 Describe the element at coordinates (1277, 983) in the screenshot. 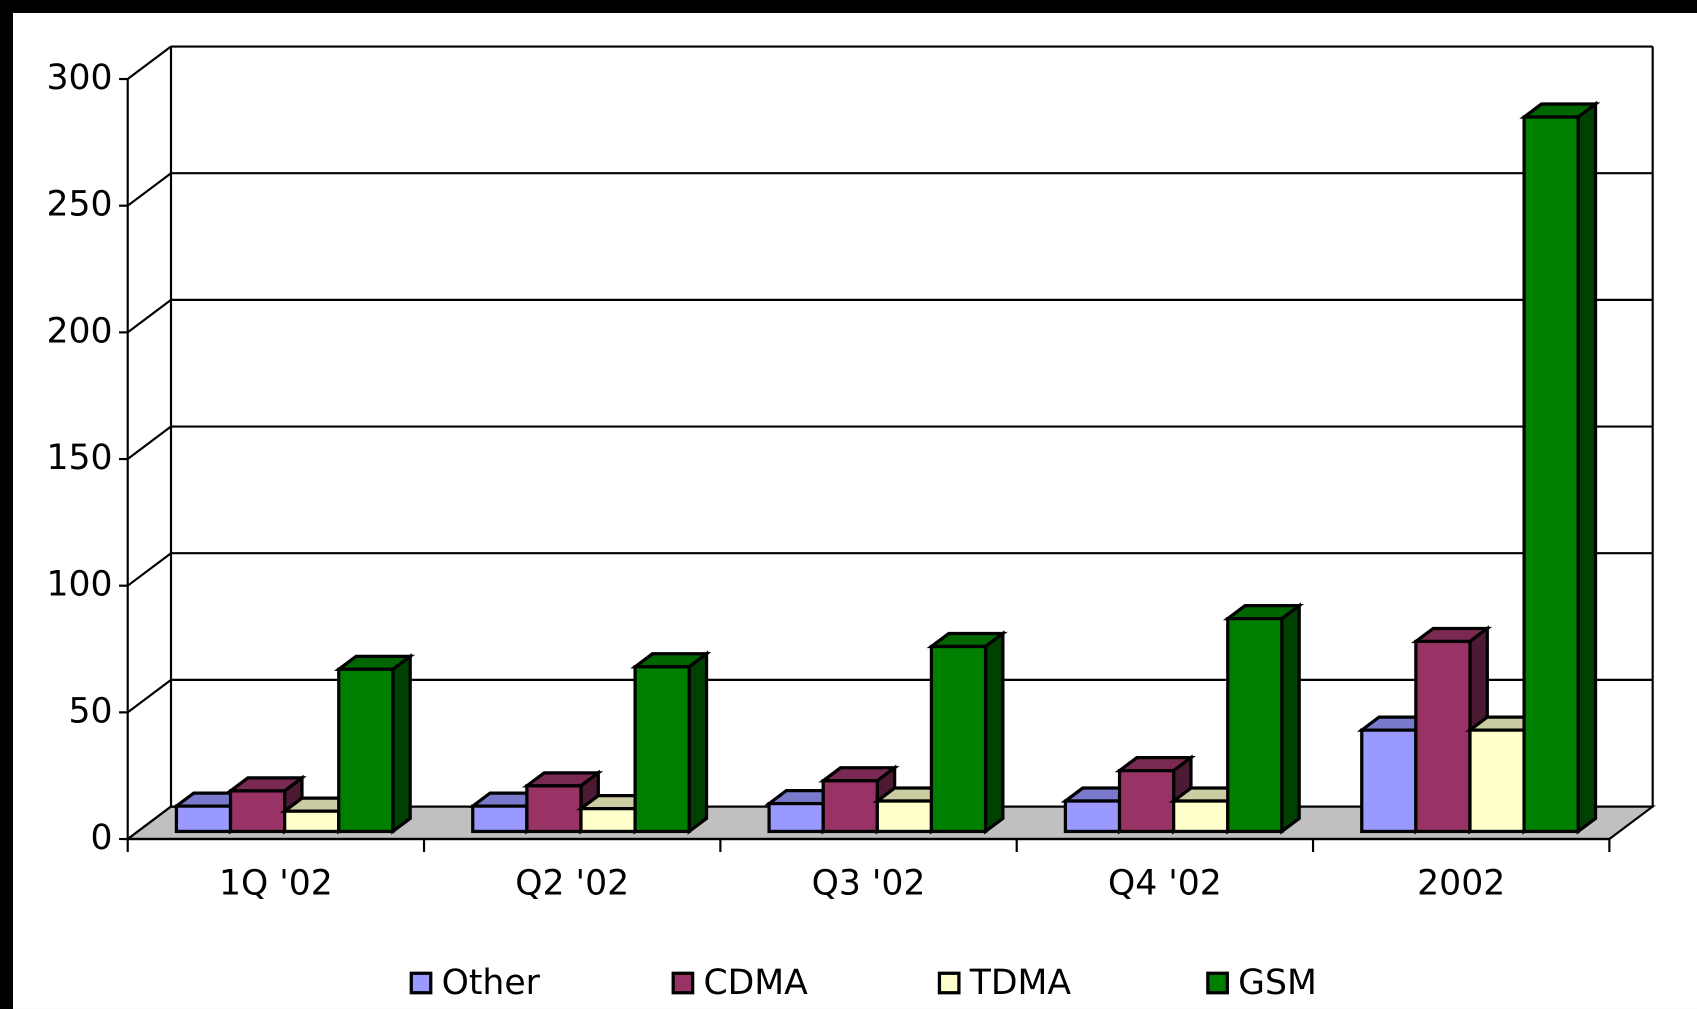

I see `legend-label: GSM` at that location.